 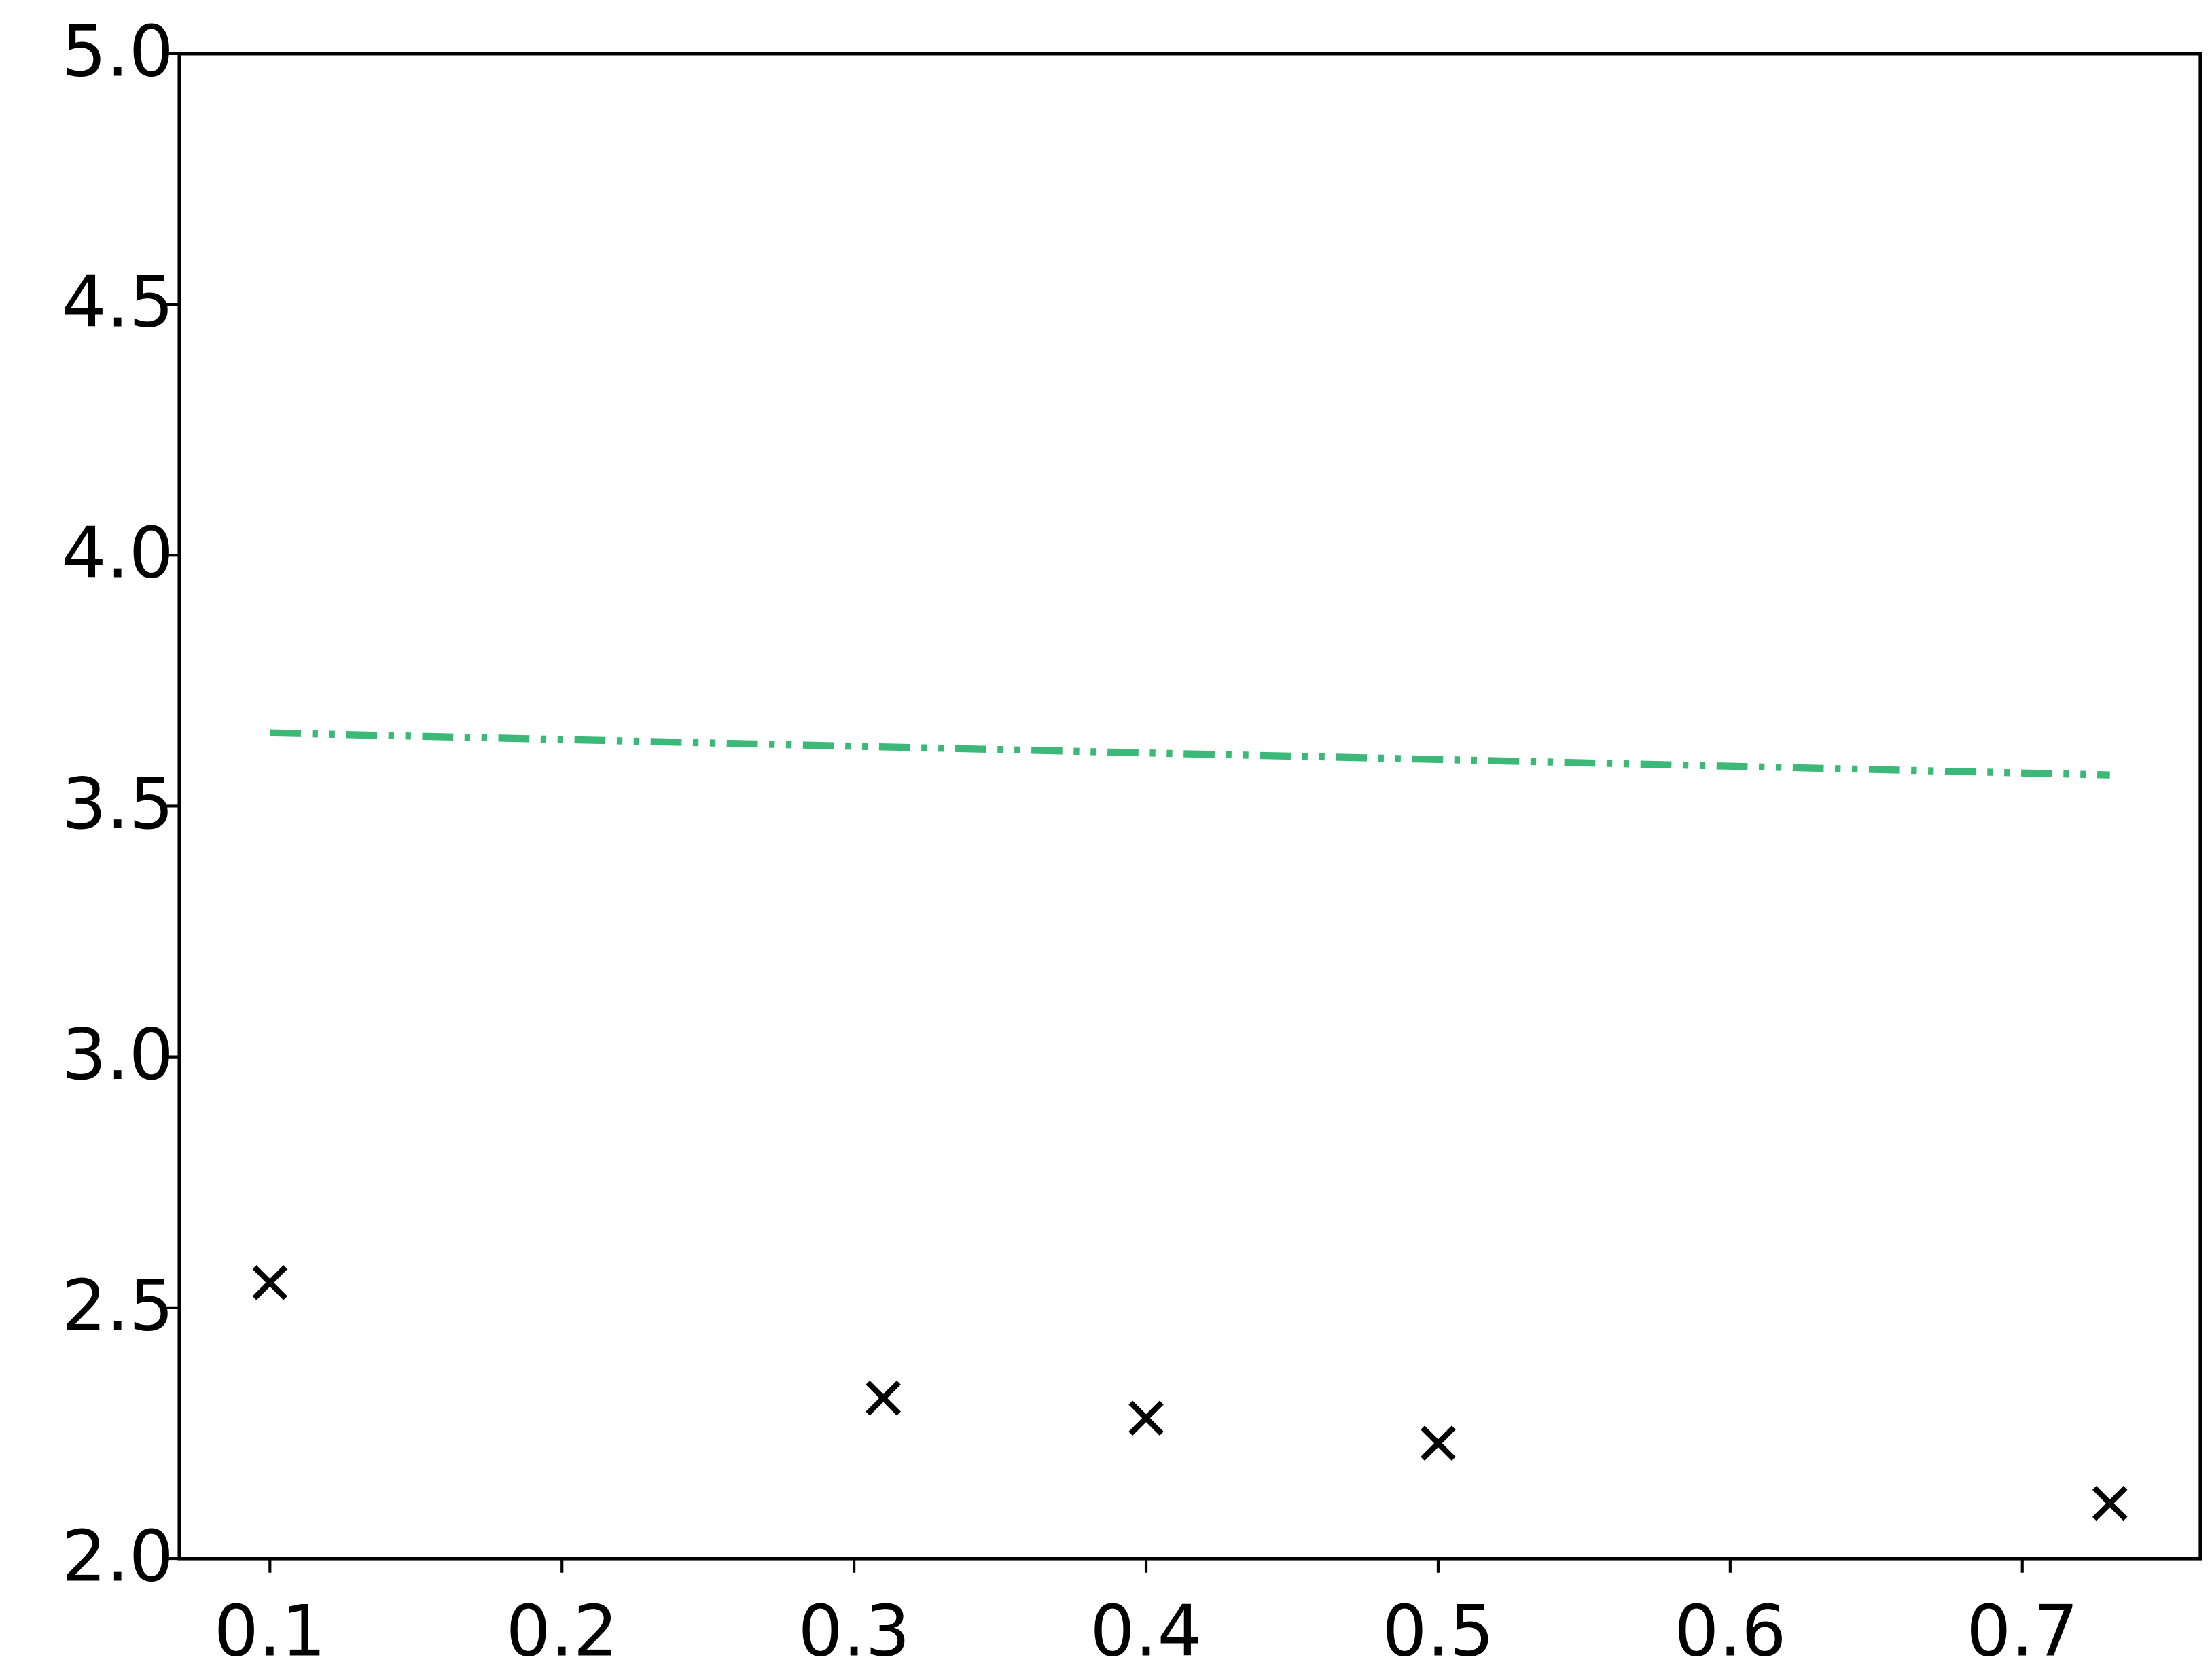 What do you see at coordinates (118, 1556) in the screenshot?
I see `y-tick-label: 2.0` at bounding box center [118, 1556].